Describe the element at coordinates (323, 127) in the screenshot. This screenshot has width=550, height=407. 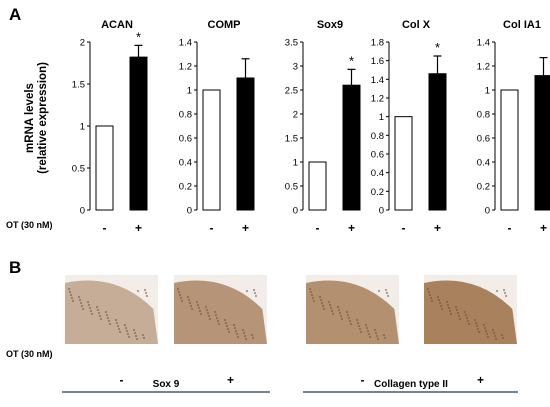
I see `chart-3: Sox9 0 0.5 1 1.5 2 2.5 3 3.5 - * +` at that location.